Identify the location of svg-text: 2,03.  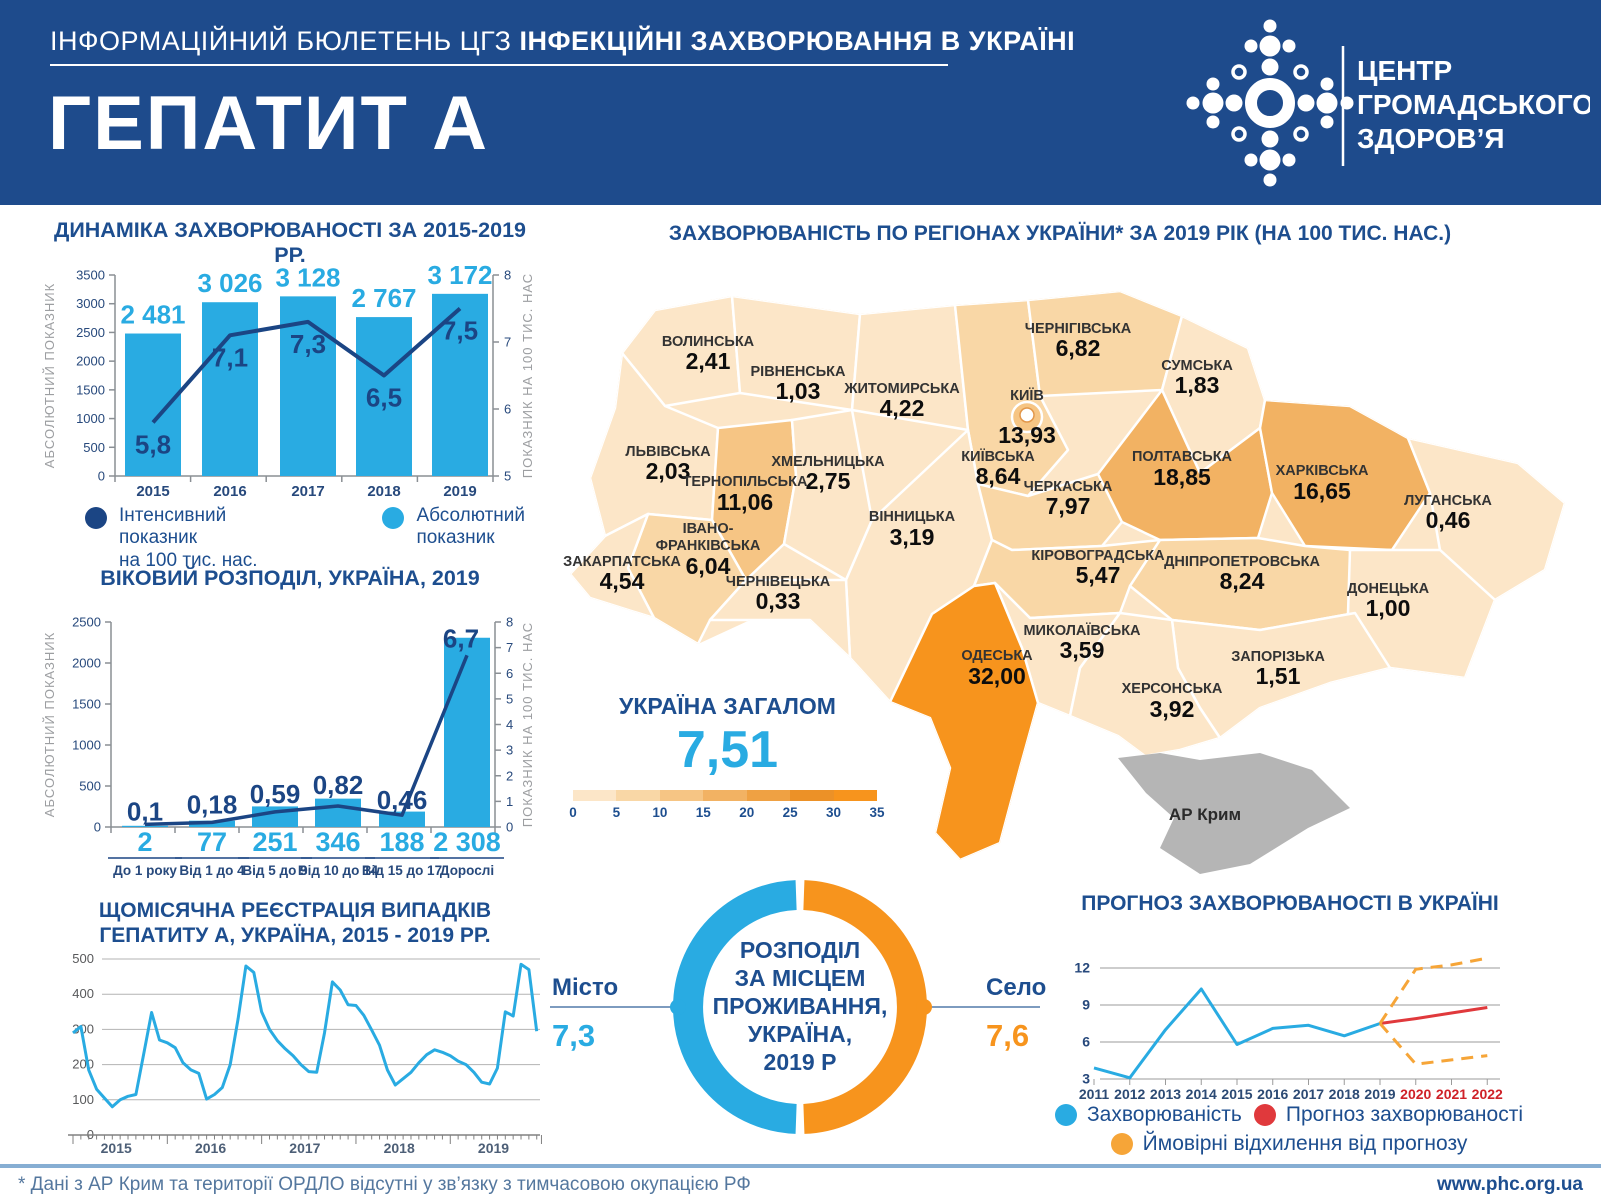
(668, 471).